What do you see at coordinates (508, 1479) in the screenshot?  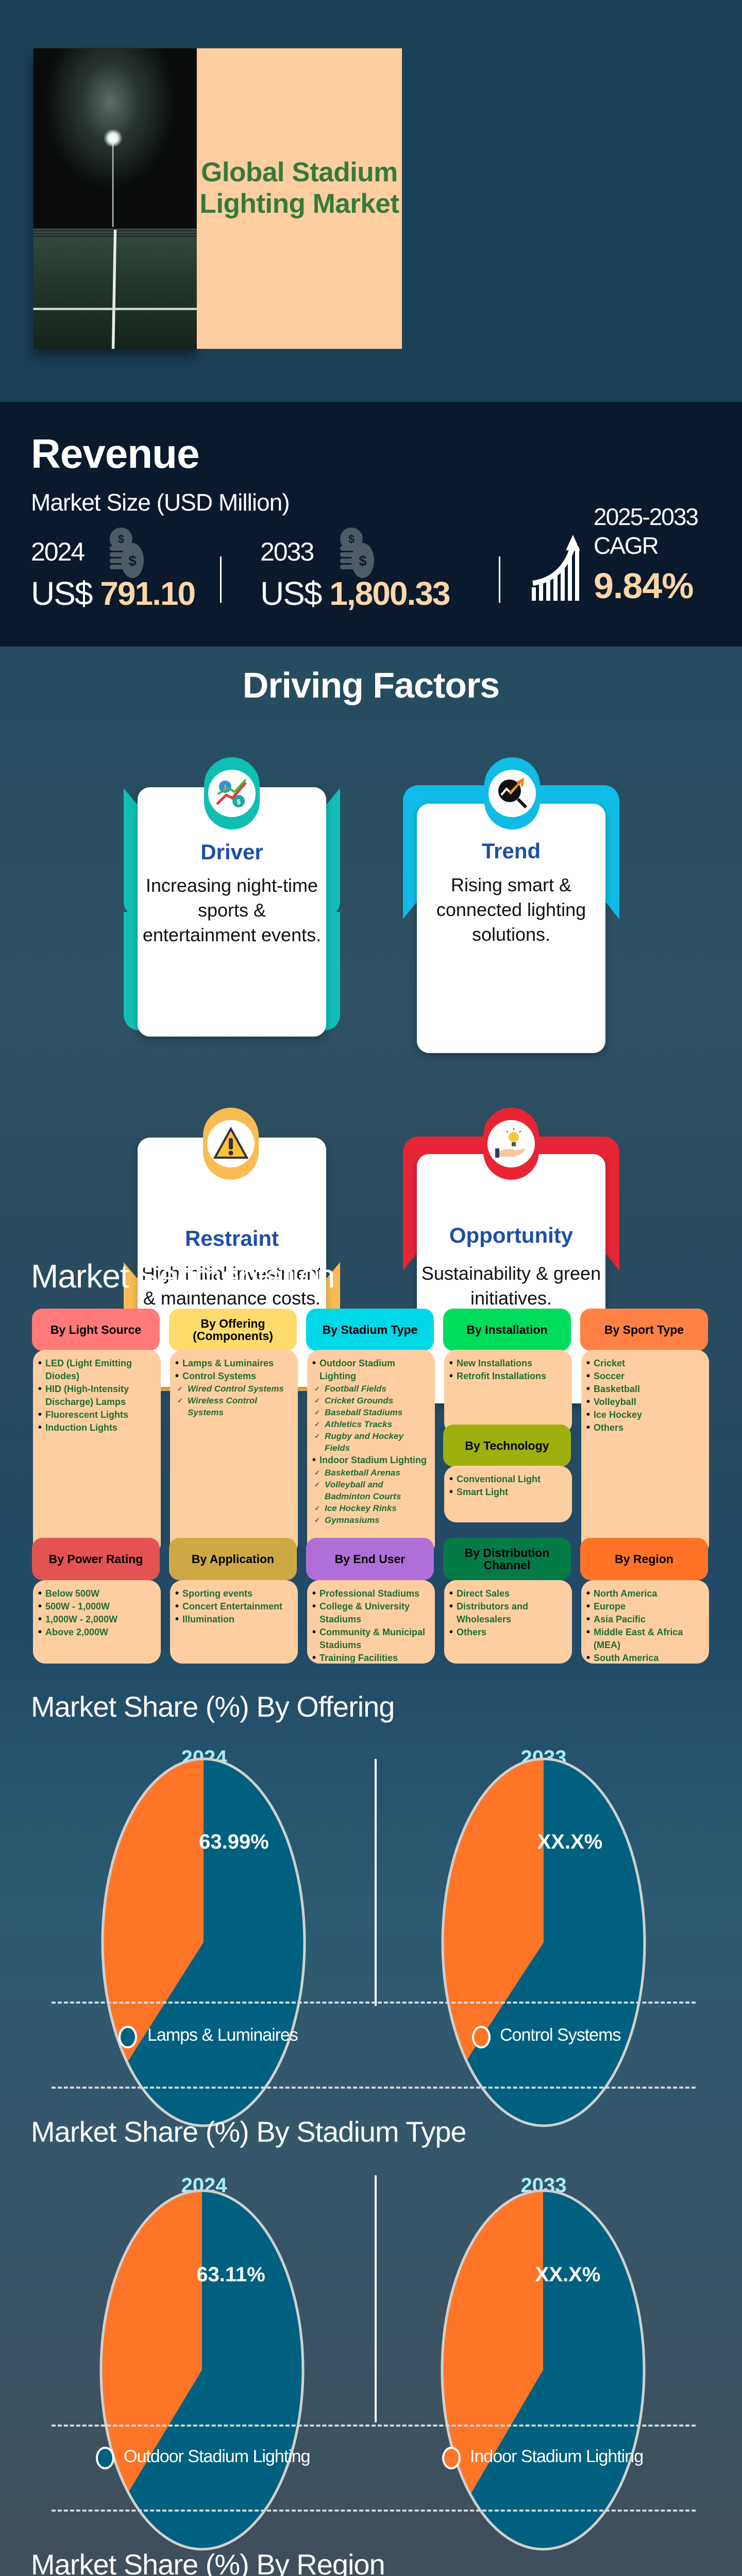 I see `segment-item: Conventional Light` at bounding box center [508, 1479].